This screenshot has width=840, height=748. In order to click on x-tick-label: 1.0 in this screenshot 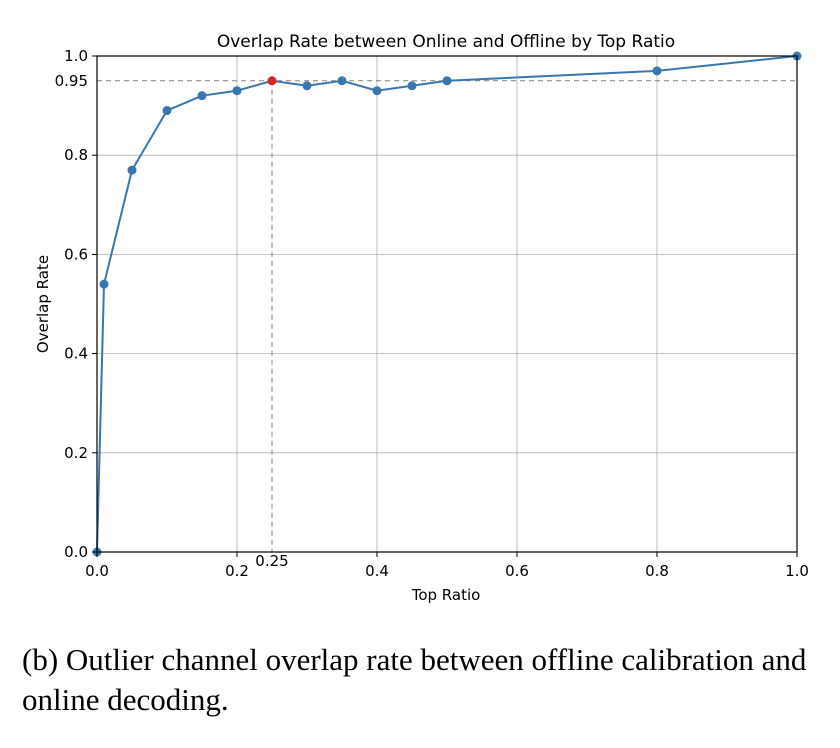, I will do `click(797, 571)`.